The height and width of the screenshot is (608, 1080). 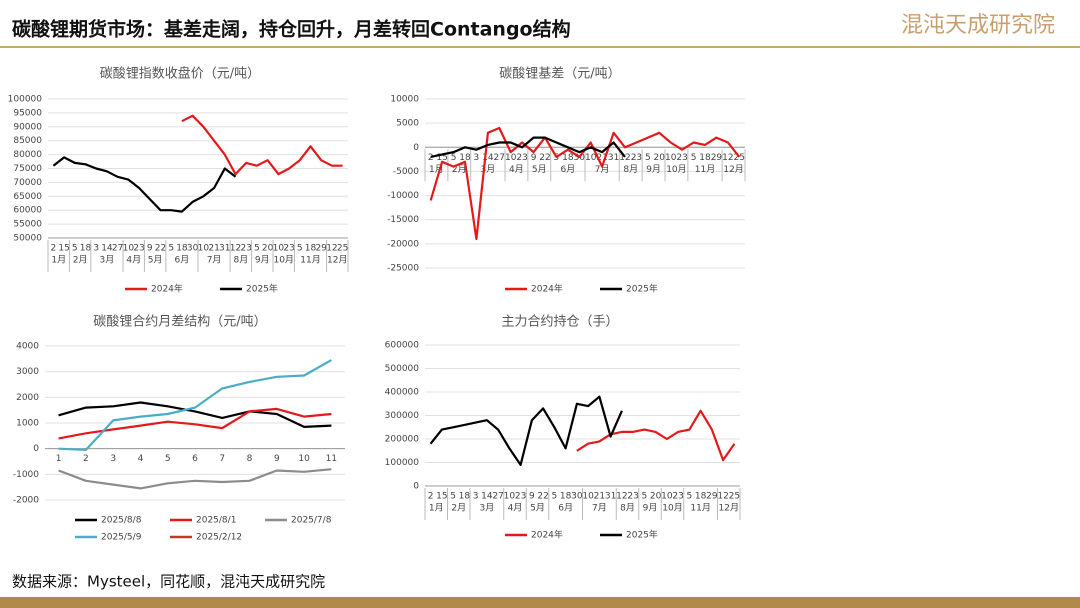 What do you see at coordinates (403, 196) in the screenshot?
I see `y-tick-label: -10000` at bounding box center [403, 196].